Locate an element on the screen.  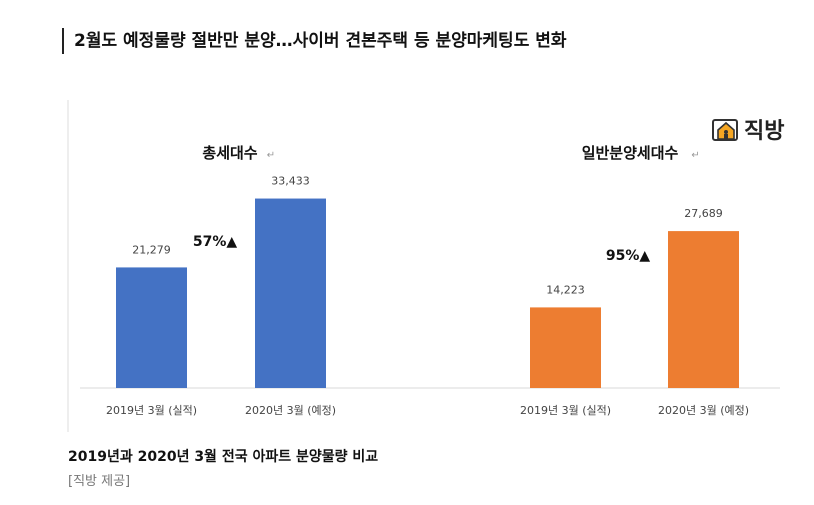
bar-value-label: 33,433 is located at coordinates (290, 181).